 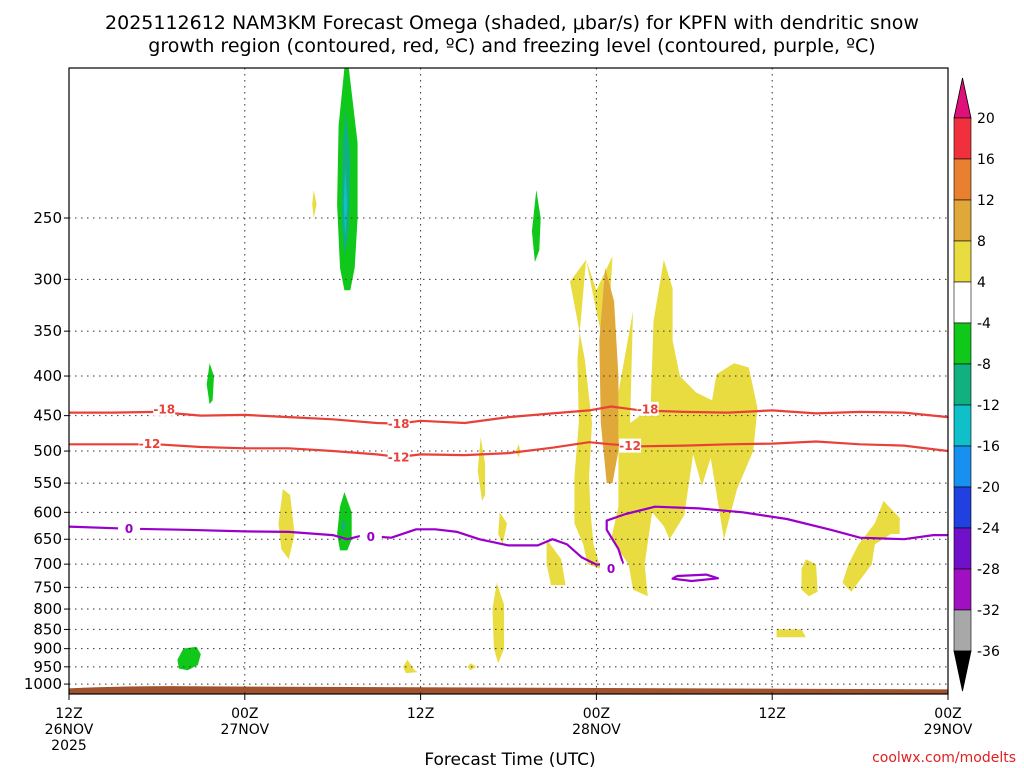 I want to click on contour-label-2-1: 0, so click(x=371, y=537).